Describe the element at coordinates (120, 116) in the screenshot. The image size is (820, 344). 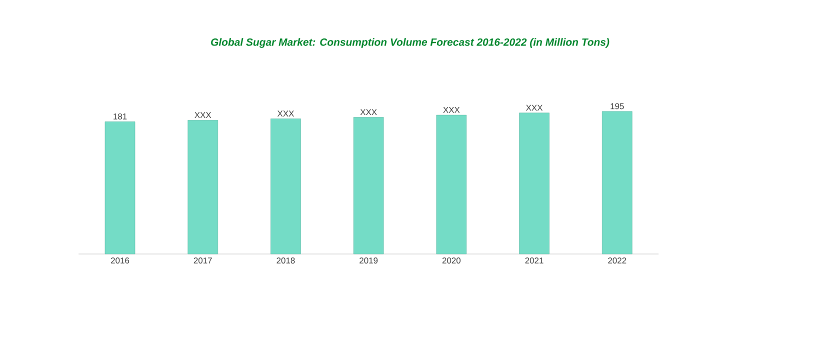
I see `data-label: 181` at that location.